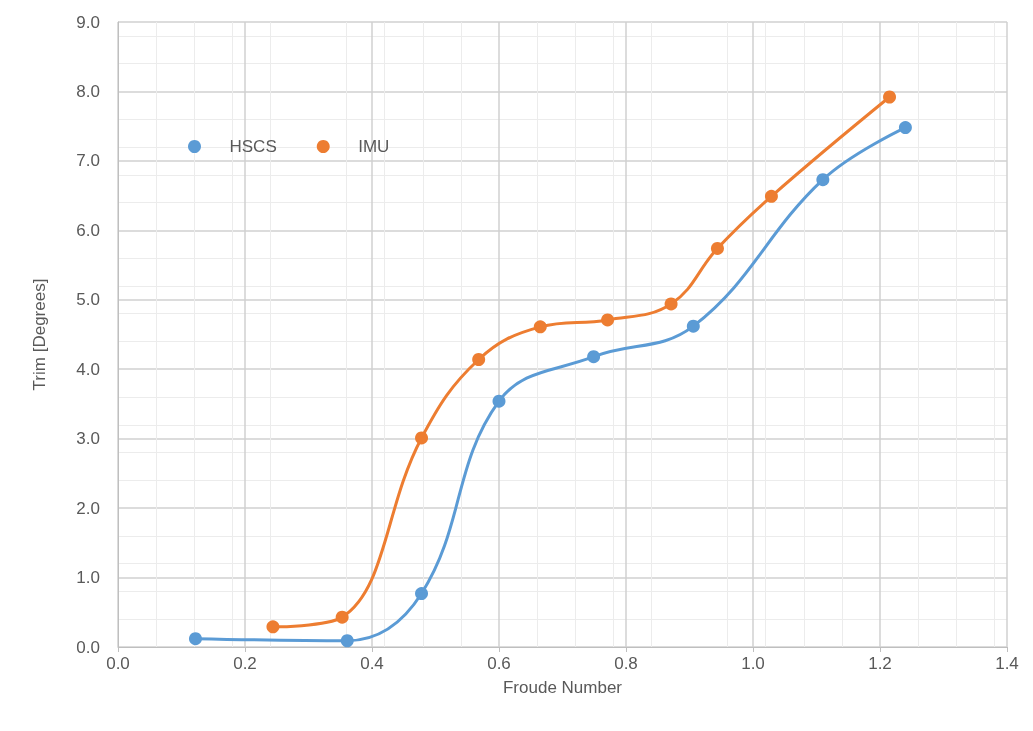 Image resolution: width=1033 pixels, height=731 pixels. What do you see at coordinates (753, 663) in the screenshot?
I see `x-tick-label: 1.0` at bounding box center [753, 663].